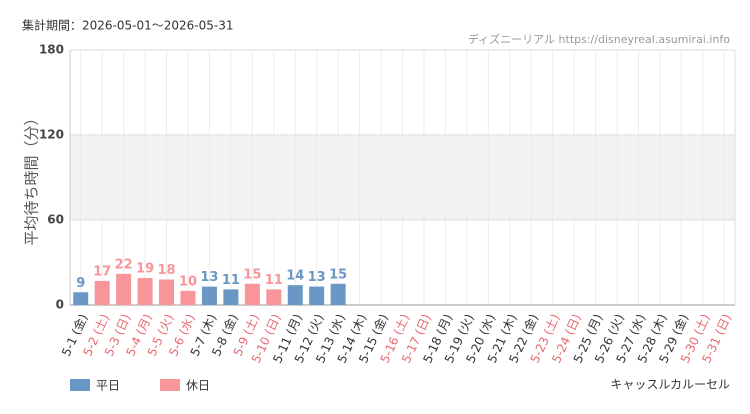 The image size is (750, 414). What do you see at coordinates (188, 281) in the screenshot?
I see `data-label: 10` at bounding box center [188, 281].